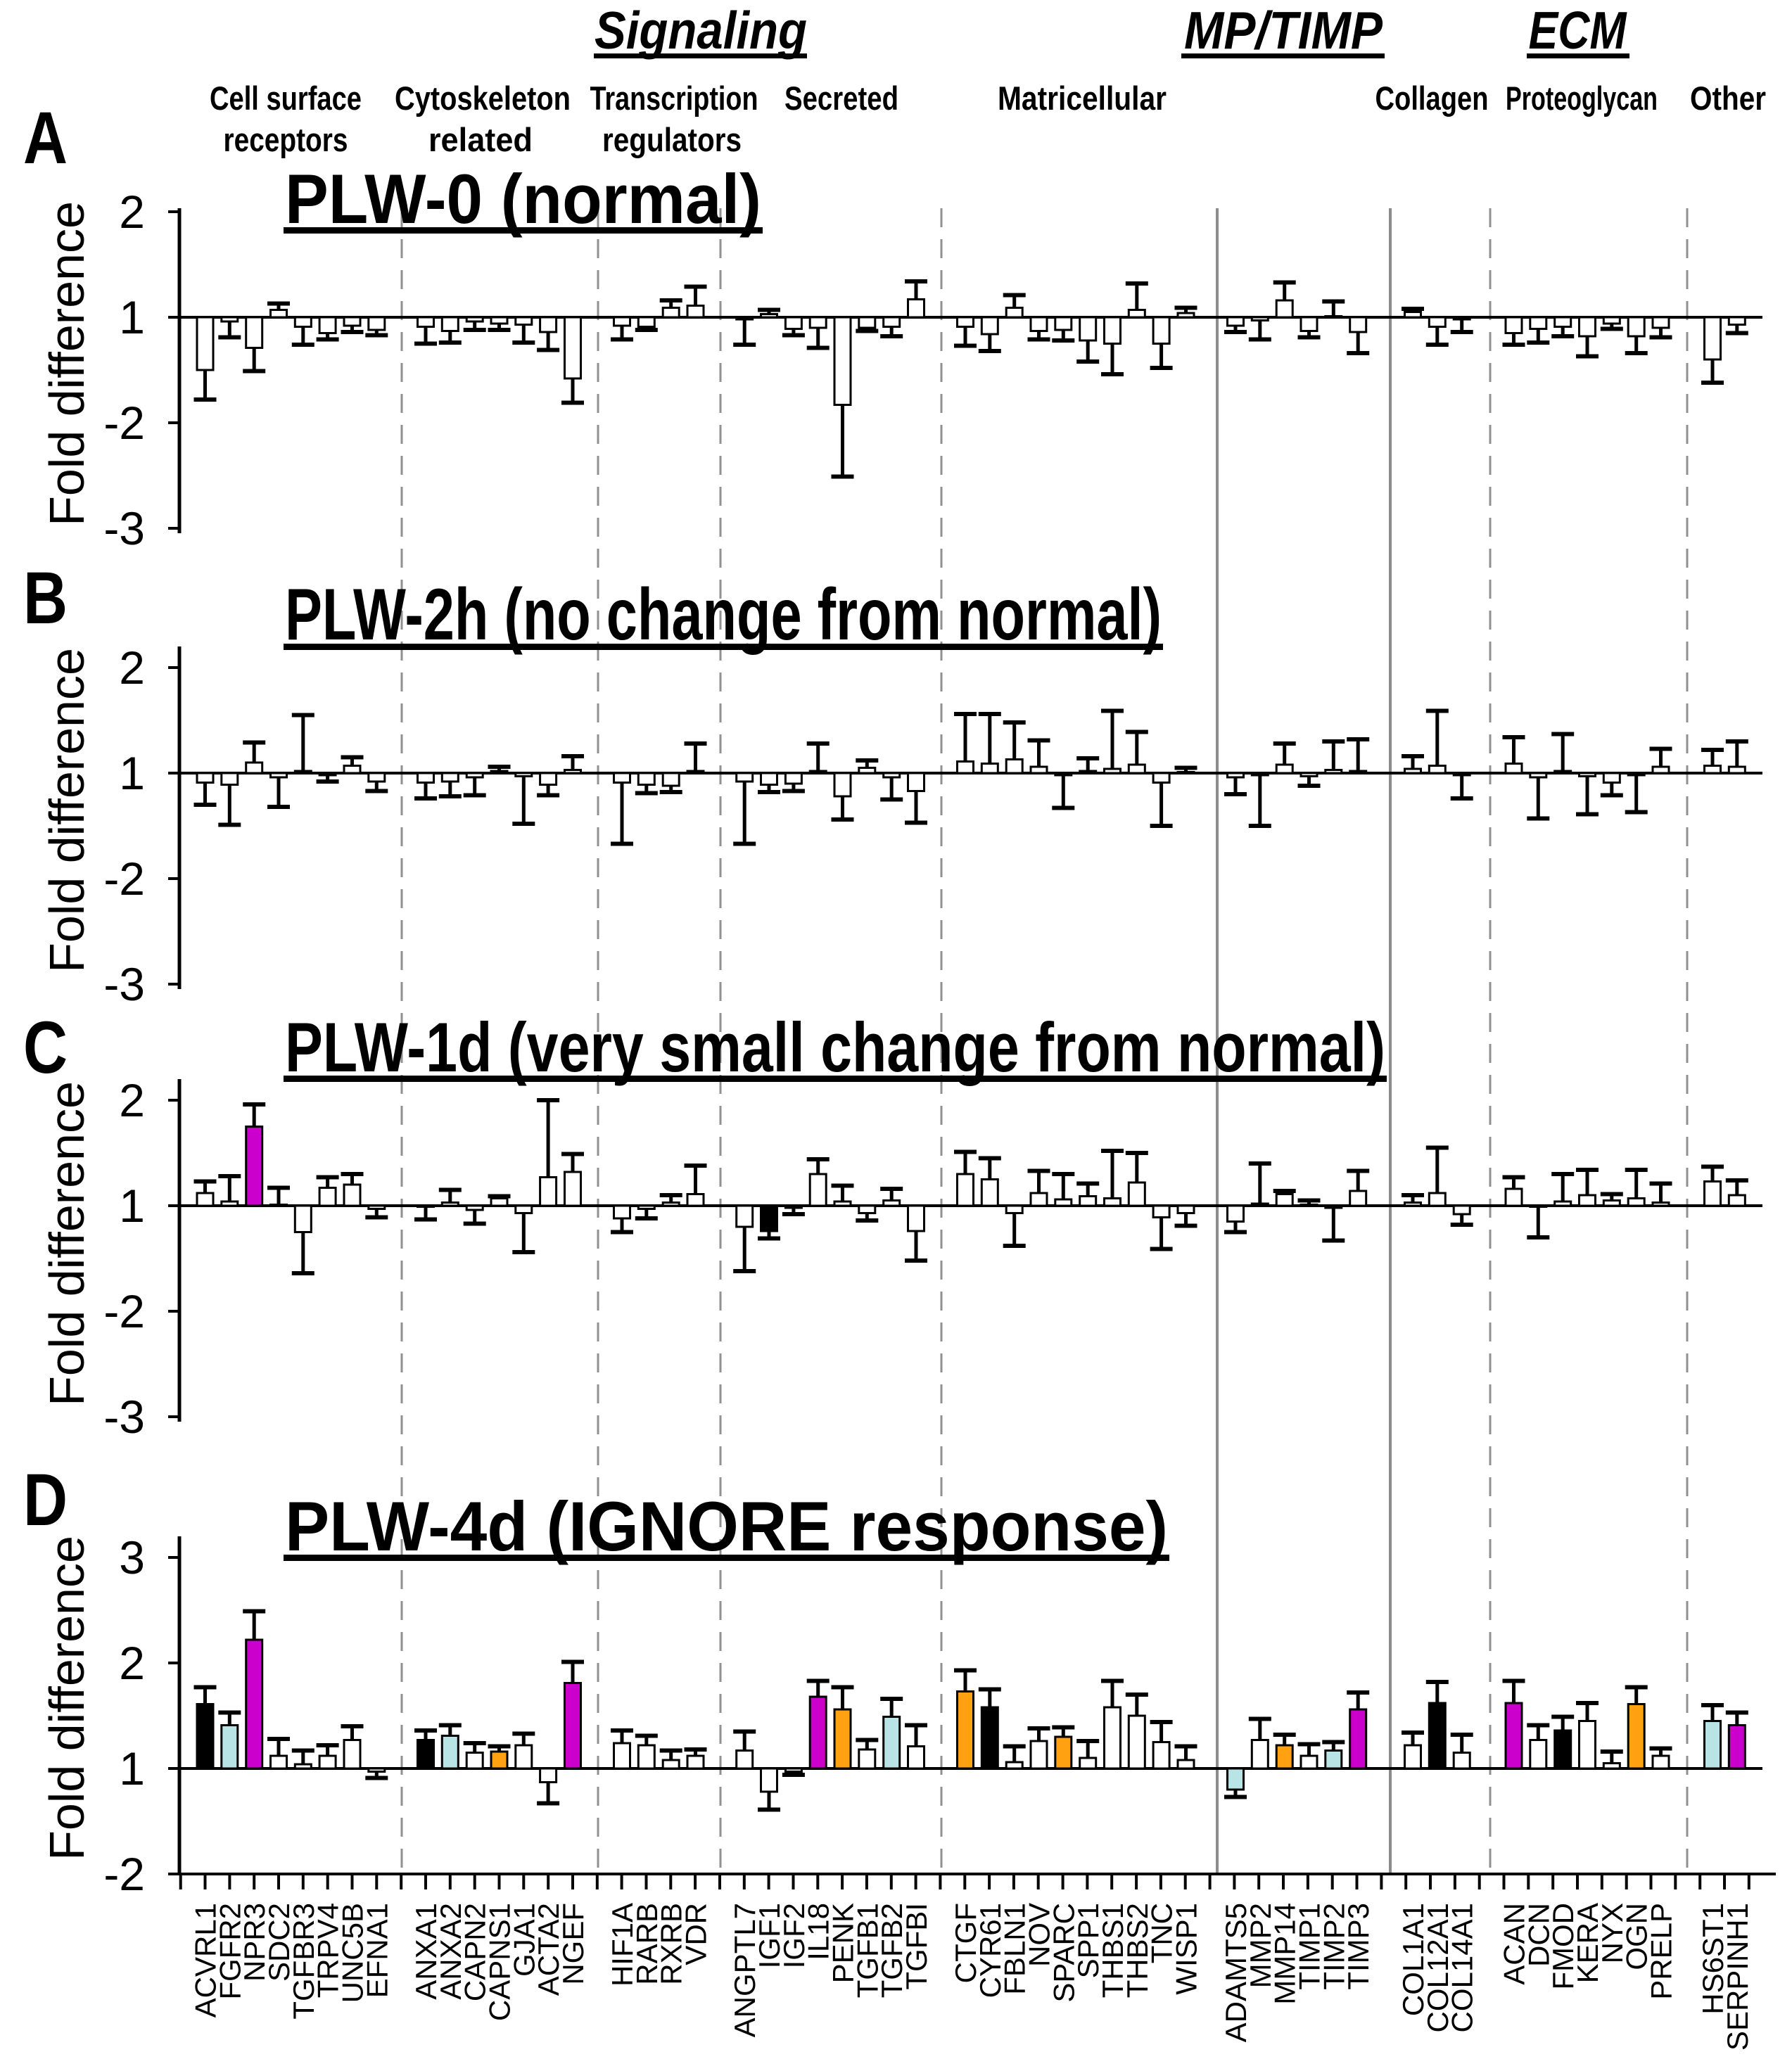 Image resolution: width=1792 pixels, height=2059 pixels. What do you see at coordinates (671, 1944) in the screenshot?
I see `svg-text: RXRB` at bounding box center [671, 1944].